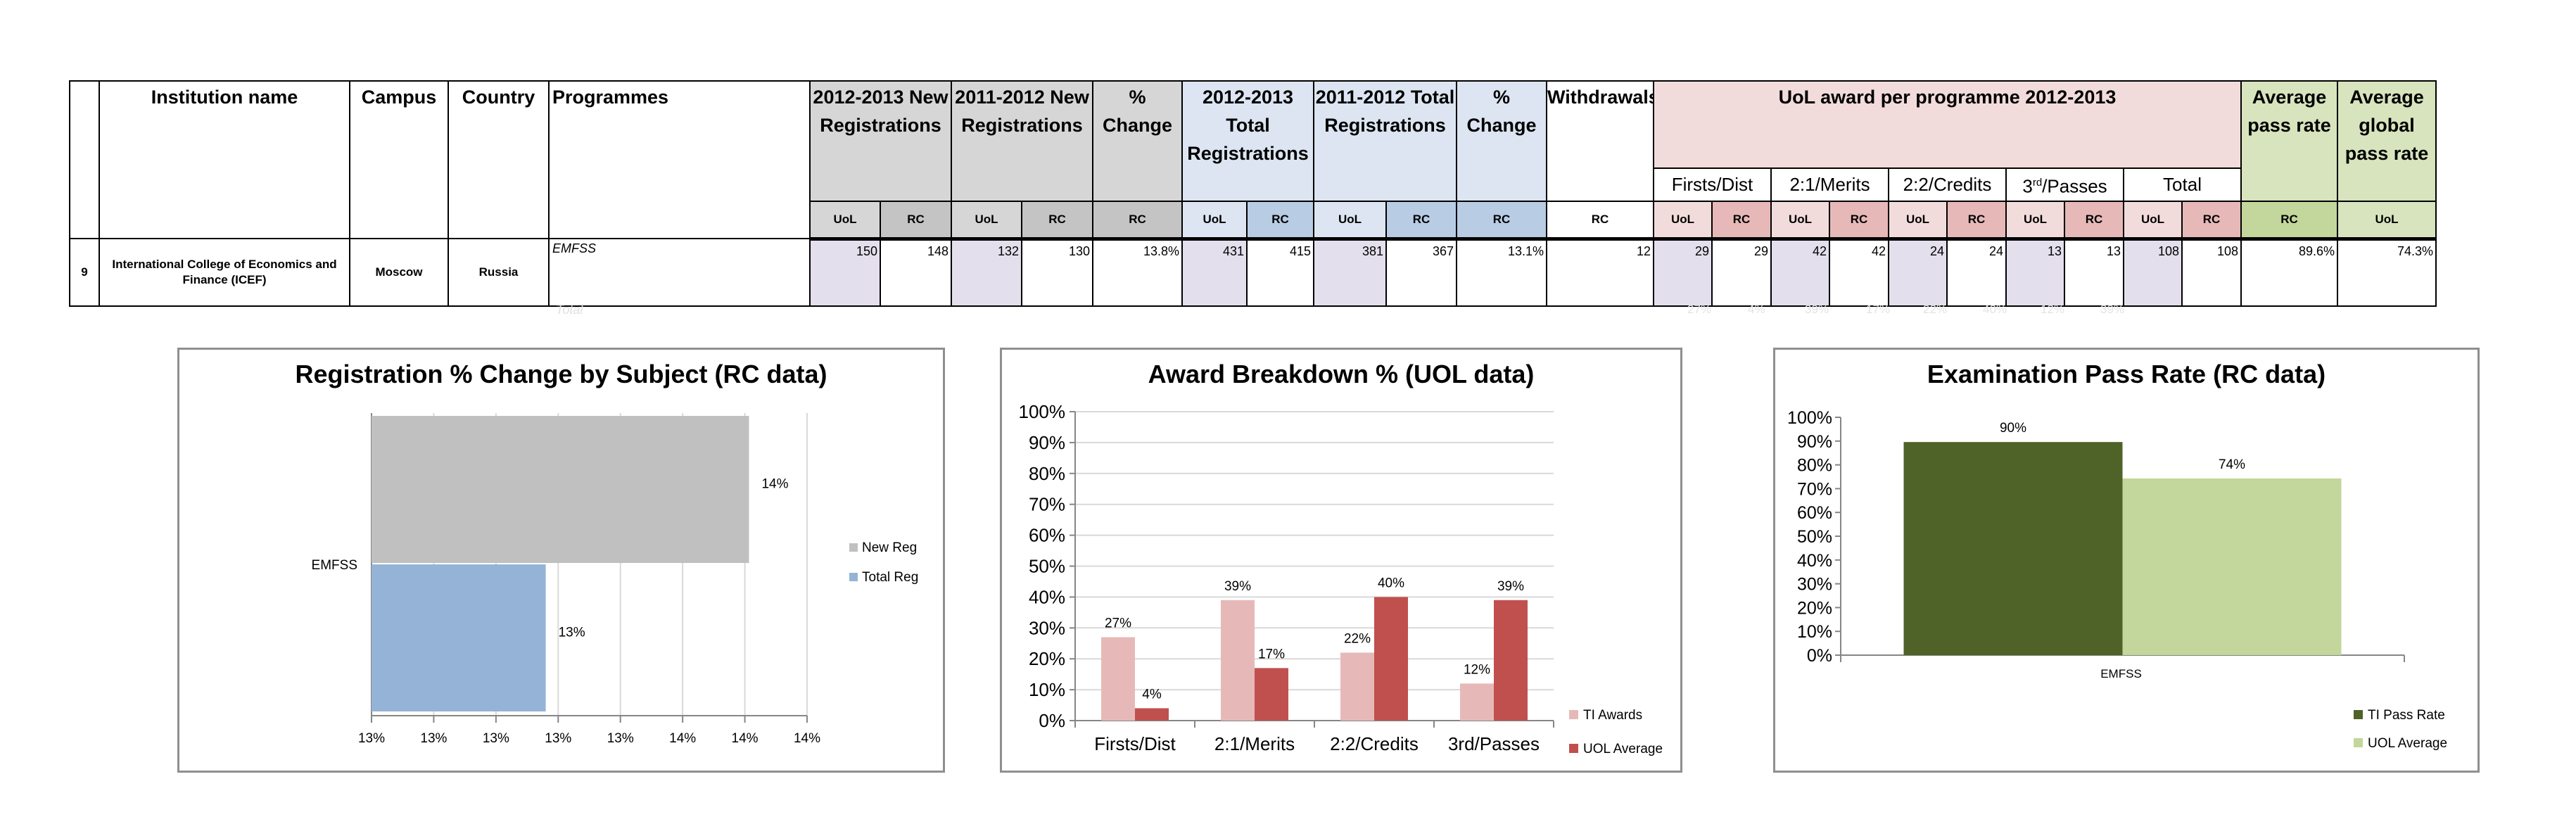 The width and height of the screenshot is (2576, 836). What do you see at coordinates (2053, 309) in the screenshot?
I see `faint-value: 12%` at bounding box center [2053, 309].